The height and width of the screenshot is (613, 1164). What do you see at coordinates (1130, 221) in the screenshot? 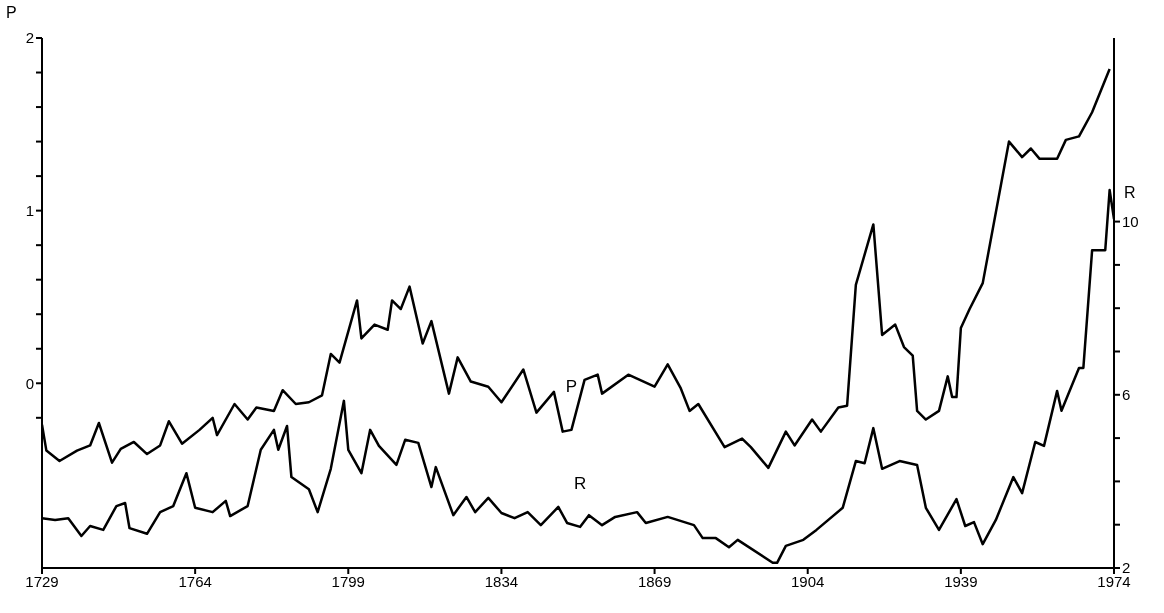
I see `y2-tick-label: 10` at bounding box center [1130, 221].